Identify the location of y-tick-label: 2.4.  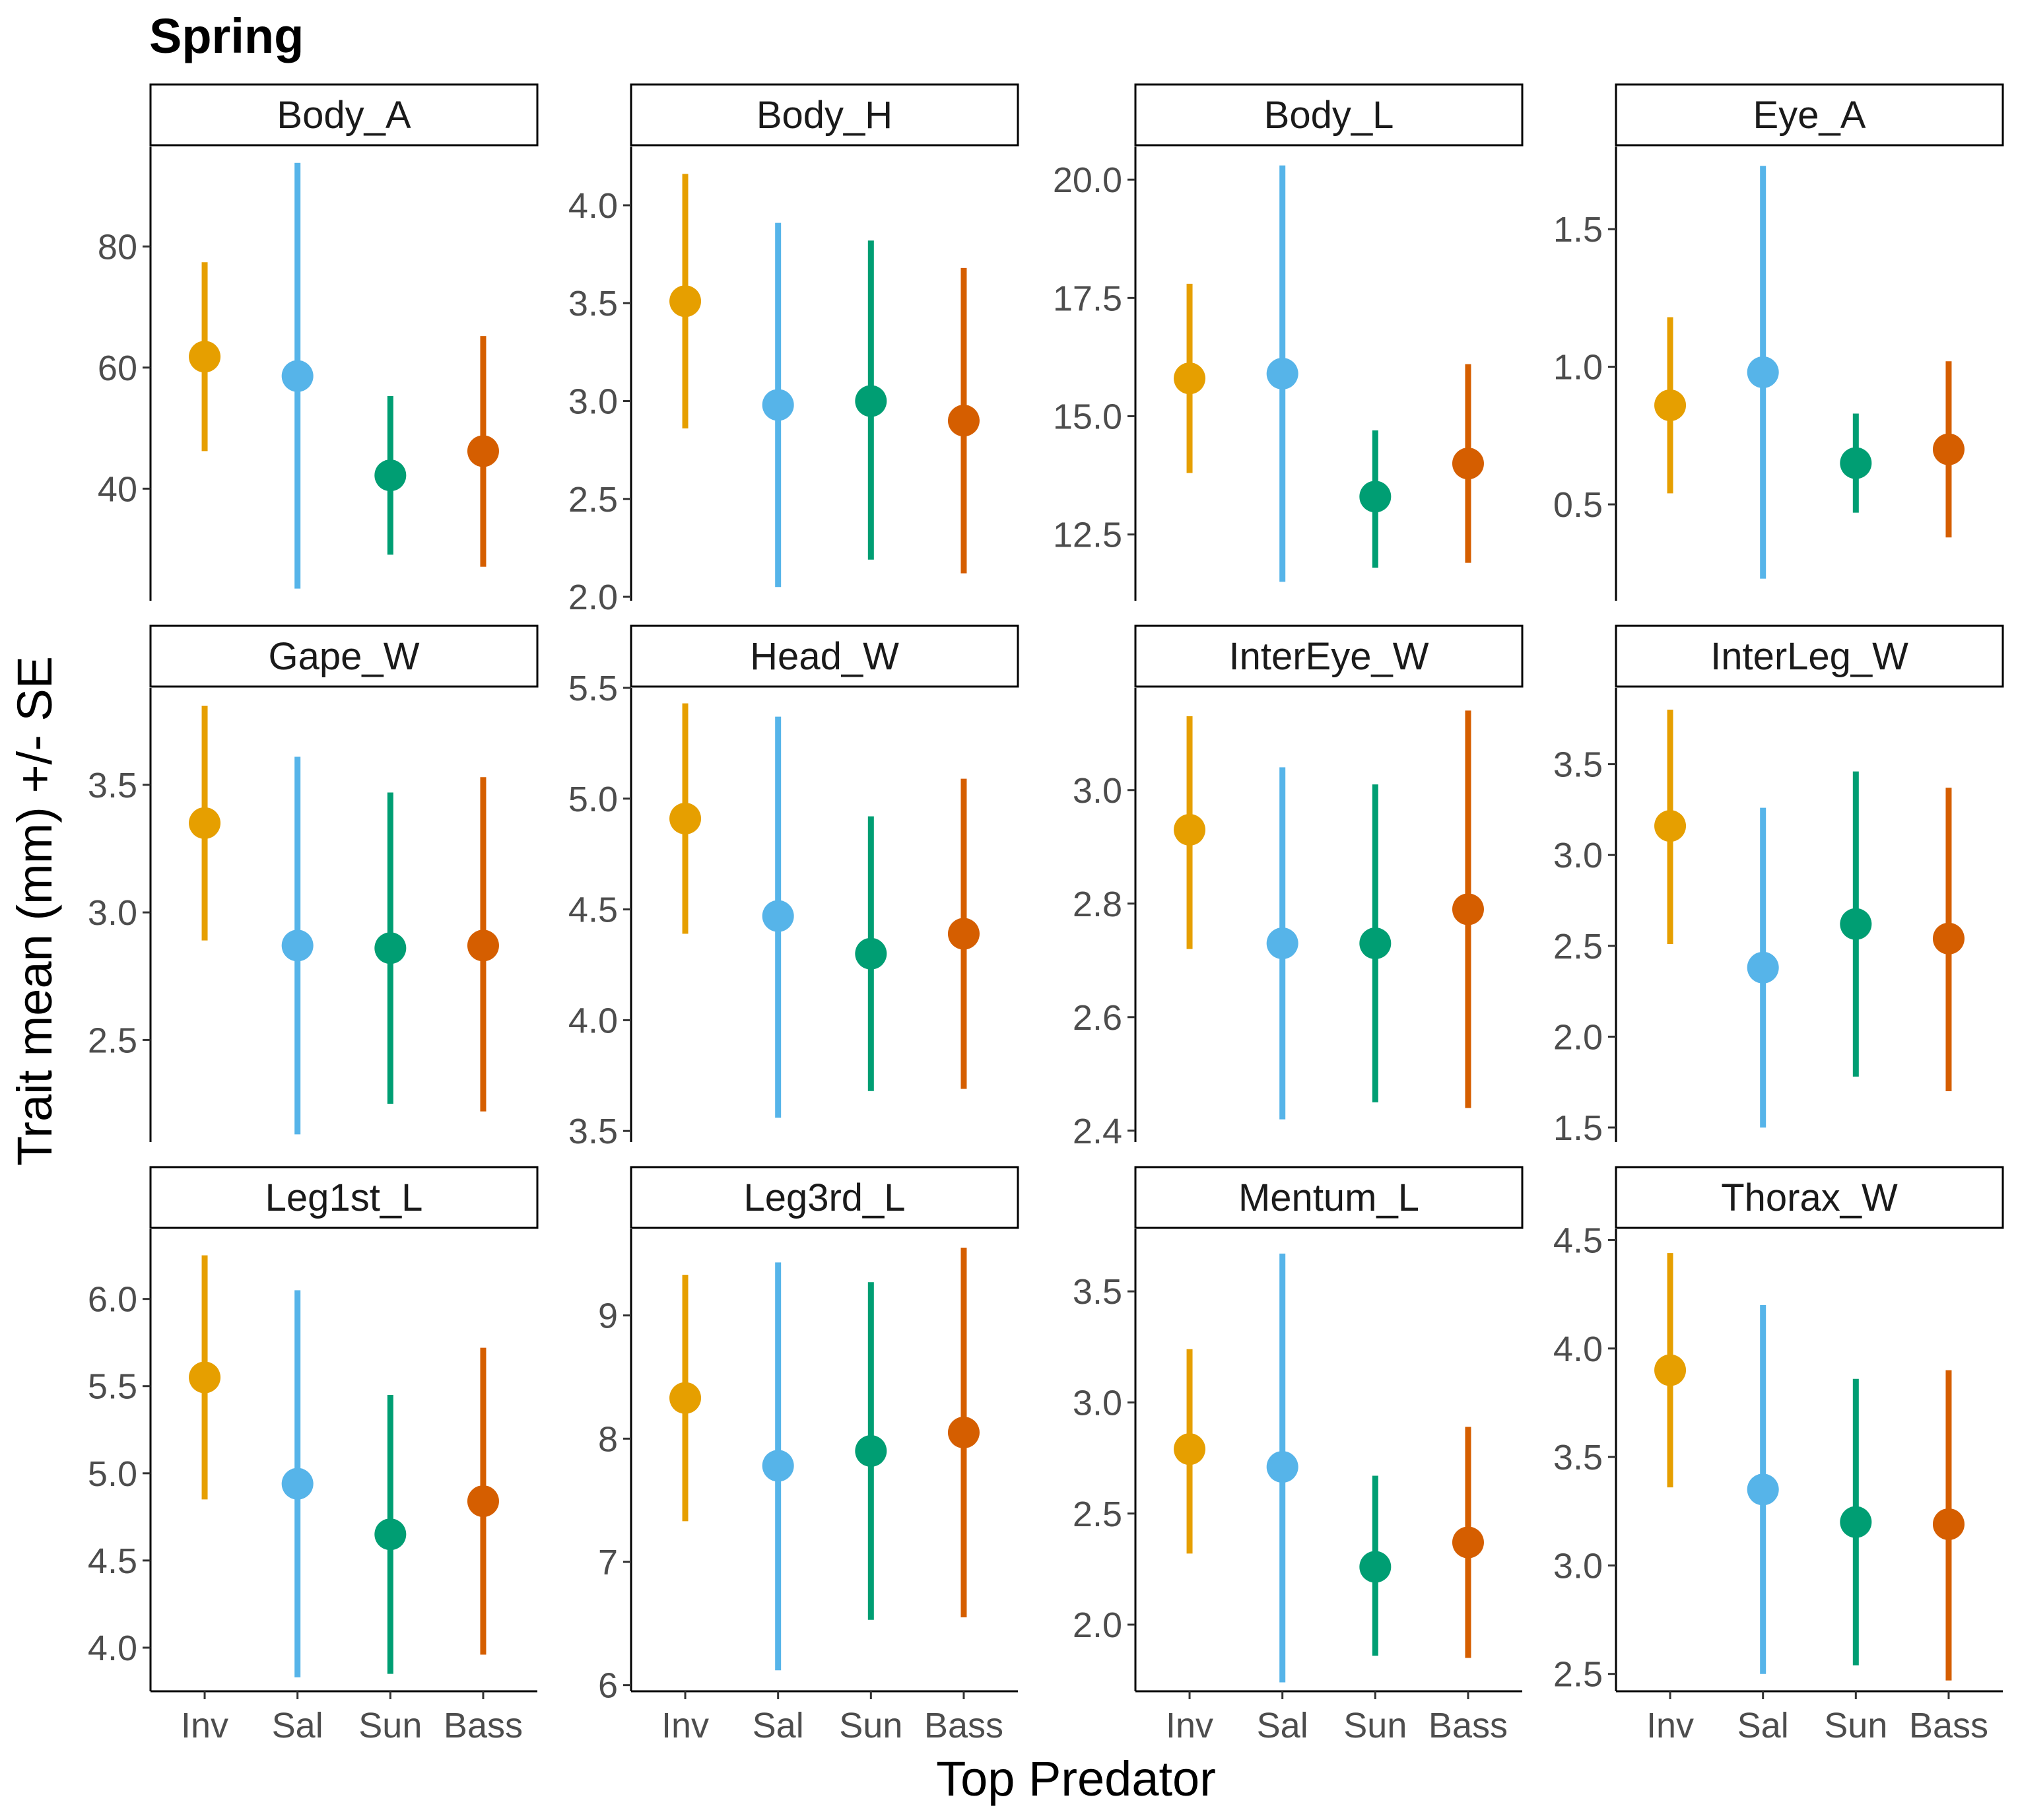
(1097, 1131).